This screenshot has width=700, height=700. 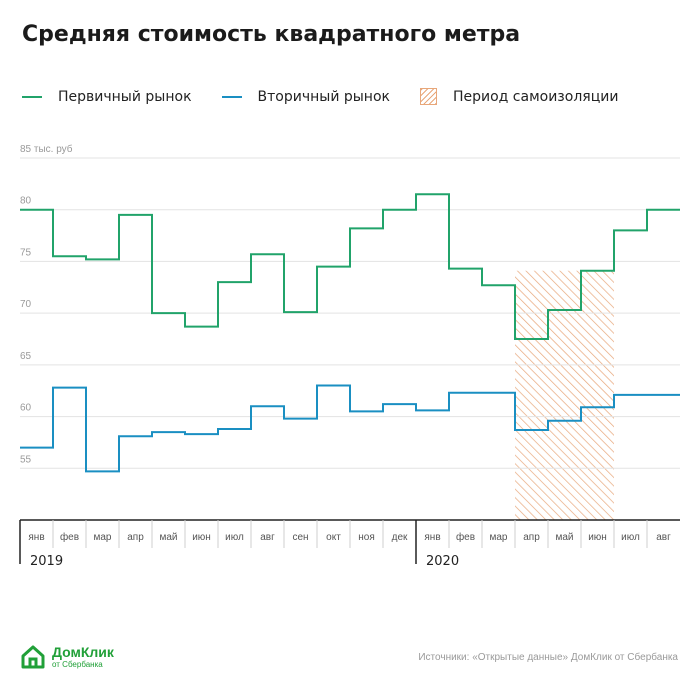 I want to click on self-isolation-band, so click(x=564, y=395).